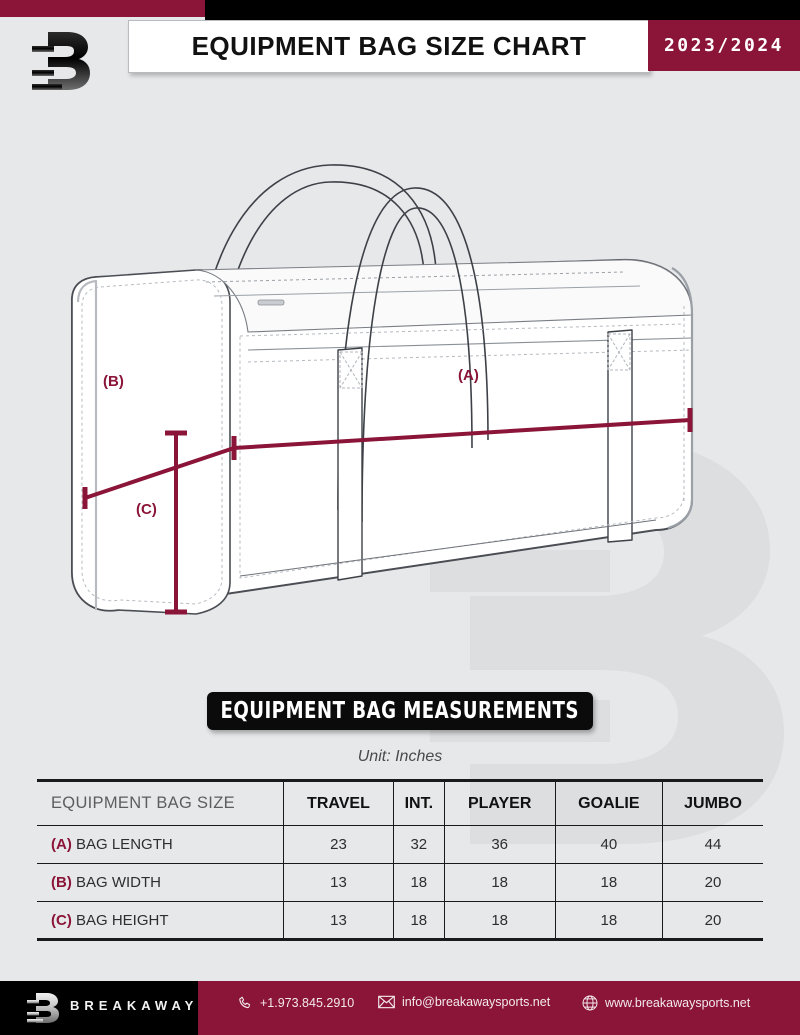 Image resolution: width=800 pixels, height=1035 pixels. I want to click on phone-number: +1.973.845.2910, so click(307, 1002).